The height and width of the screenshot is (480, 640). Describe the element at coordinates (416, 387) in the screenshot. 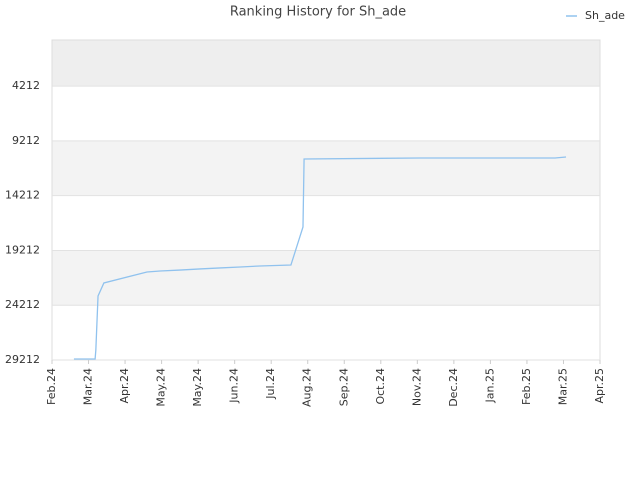

I see `x-tick-label: Nov.24` at that location.